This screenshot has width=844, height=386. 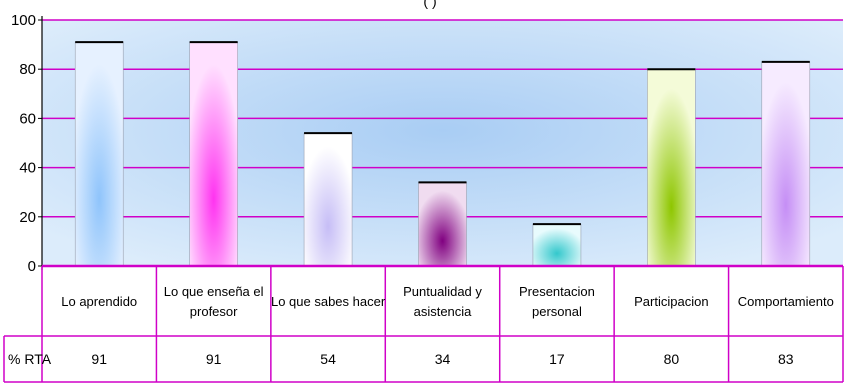 I want to click on y-tick-label: 0, so click(x=32, y=266).